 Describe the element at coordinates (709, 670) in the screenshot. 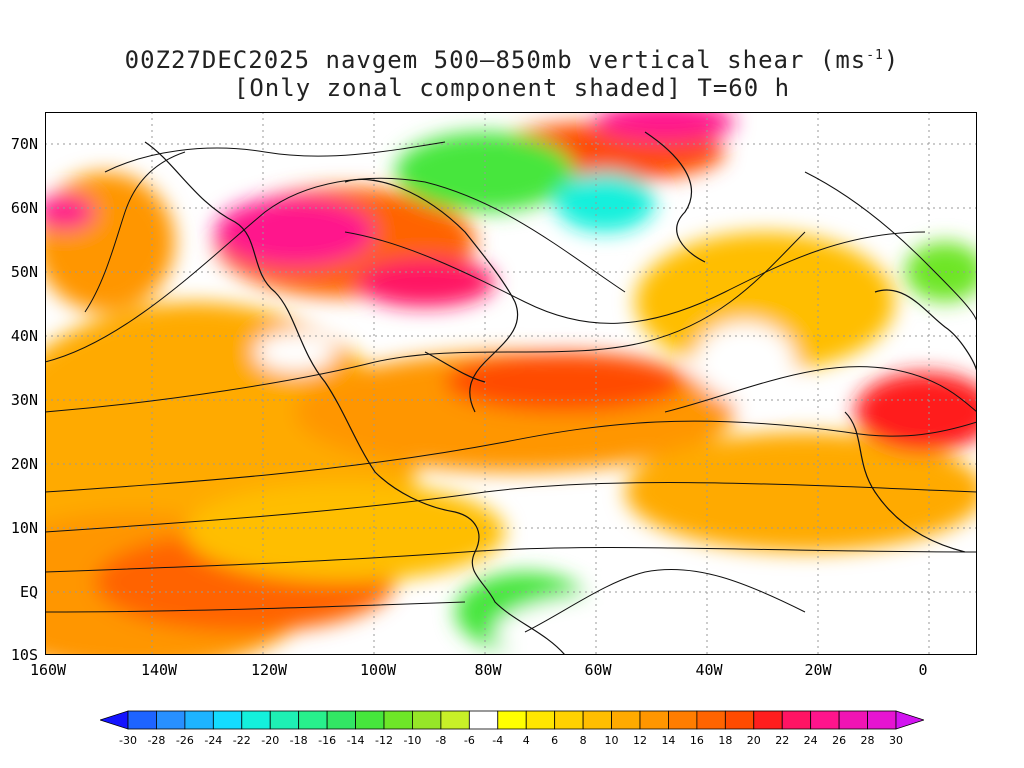

I see `lon-label-40w: 40W` at that location.